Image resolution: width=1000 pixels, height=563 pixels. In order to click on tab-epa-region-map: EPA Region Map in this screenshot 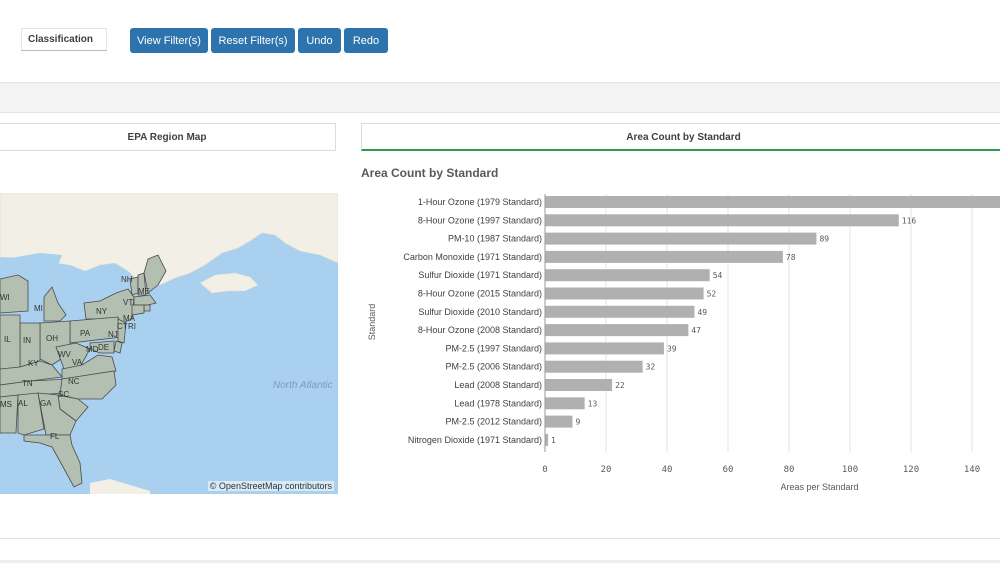, I will do `click(168, 137)`.